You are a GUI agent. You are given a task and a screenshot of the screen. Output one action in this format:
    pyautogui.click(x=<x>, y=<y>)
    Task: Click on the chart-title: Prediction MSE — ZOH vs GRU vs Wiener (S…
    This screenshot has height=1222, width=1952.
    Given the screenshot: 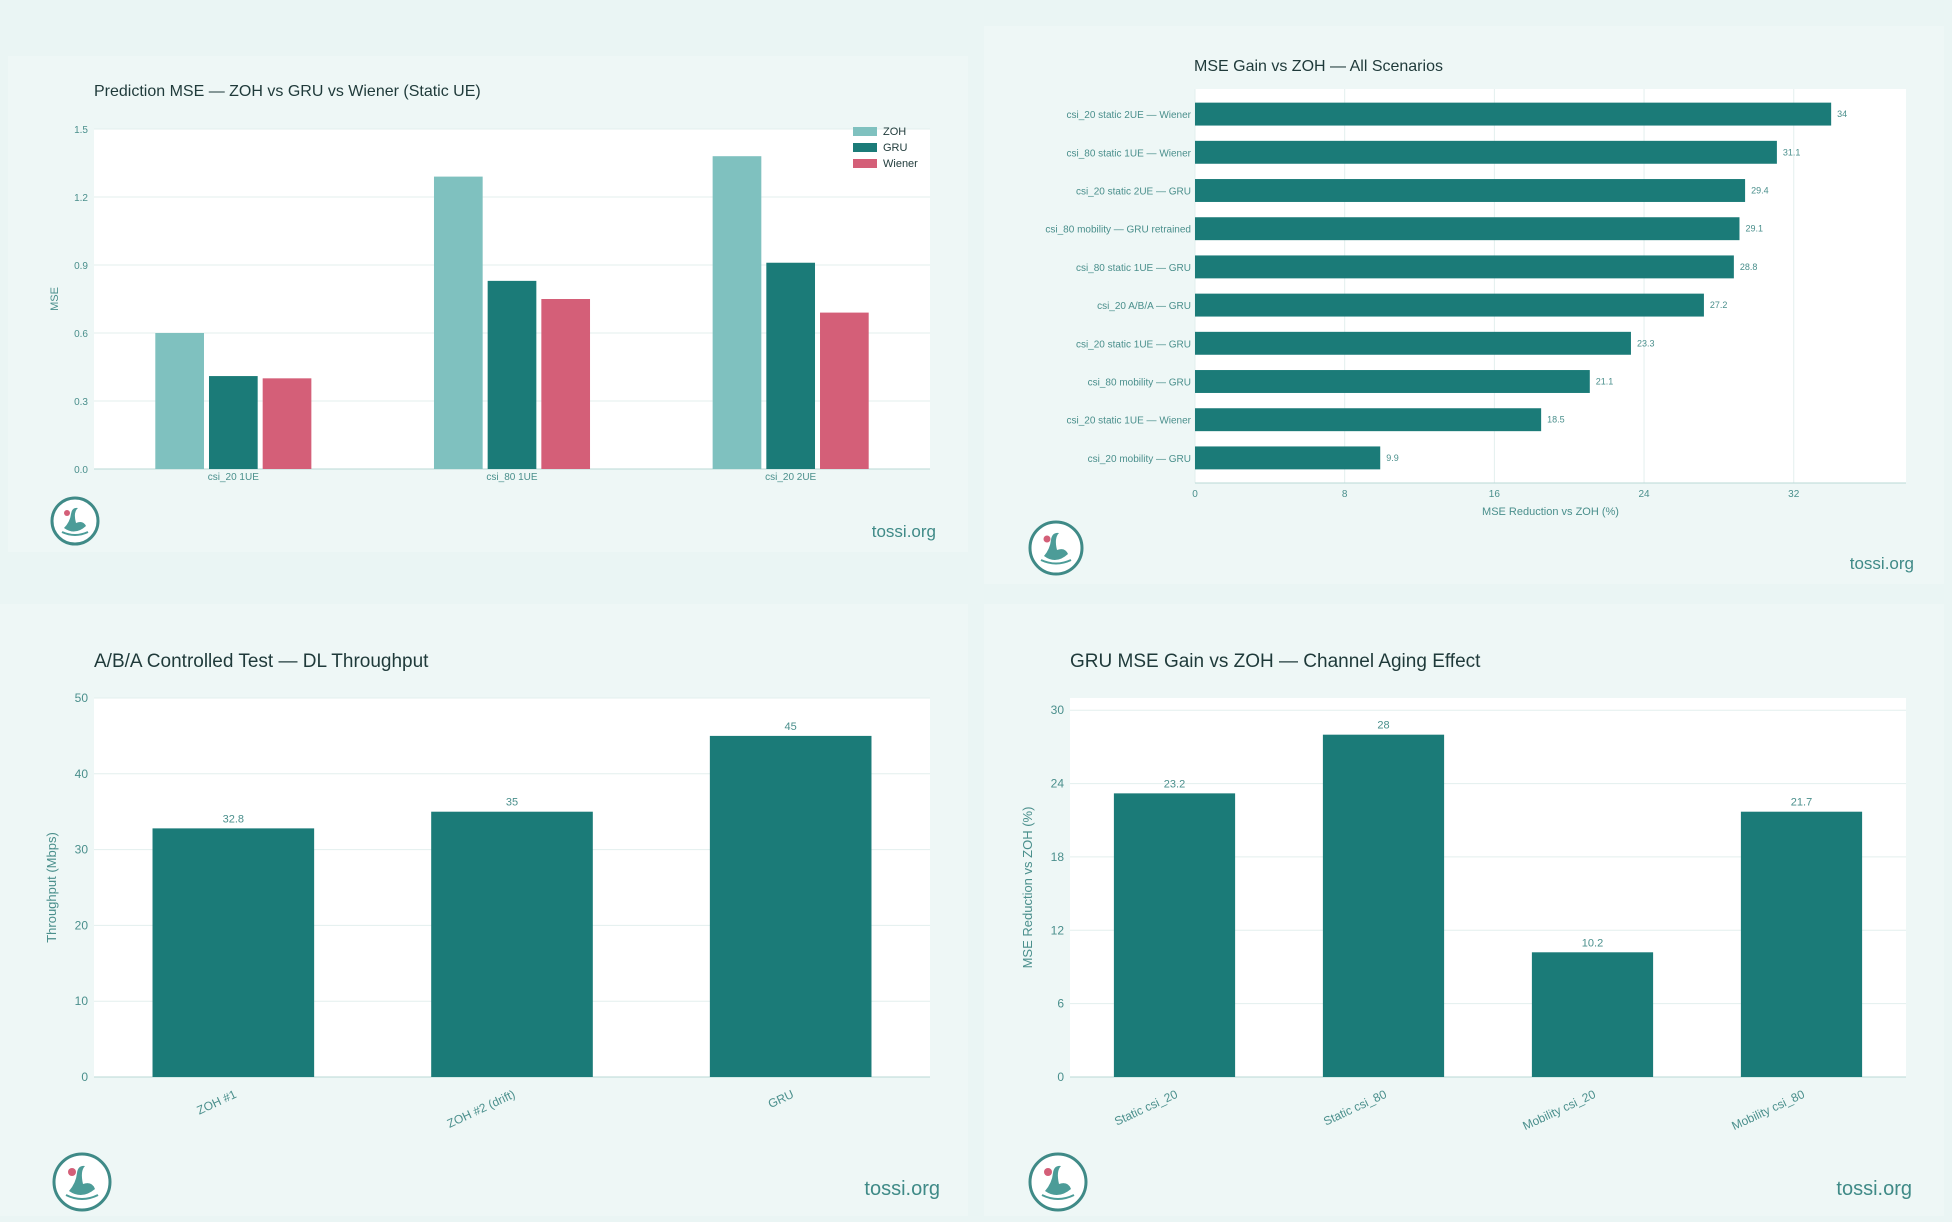 What is the action you would take?
    pyautogui.click(x=287, y=91)
    